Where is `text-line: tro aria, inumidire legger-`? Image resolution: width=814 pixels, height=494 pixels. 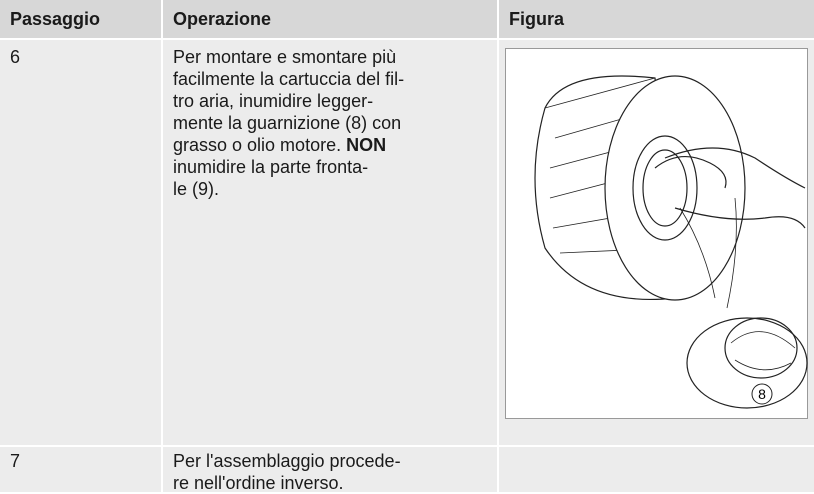
text-line: tro aria, inumidire legger- is located at coordinates (273, 101).